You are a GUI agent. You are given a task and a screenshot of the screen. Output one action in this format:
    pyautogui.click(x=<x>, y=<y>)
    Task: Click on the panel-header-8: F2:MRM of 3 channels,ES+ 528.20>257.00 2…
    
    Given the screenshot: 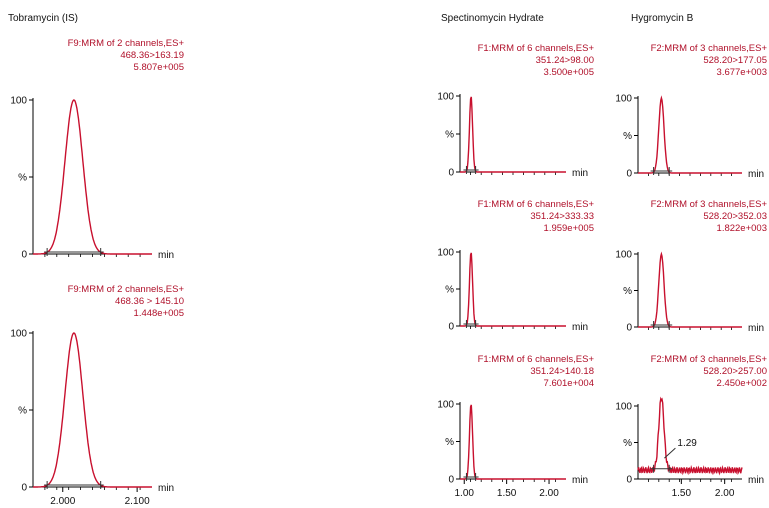 What is the action you would take?
    pyautogui.click(x=709, y=372)
    